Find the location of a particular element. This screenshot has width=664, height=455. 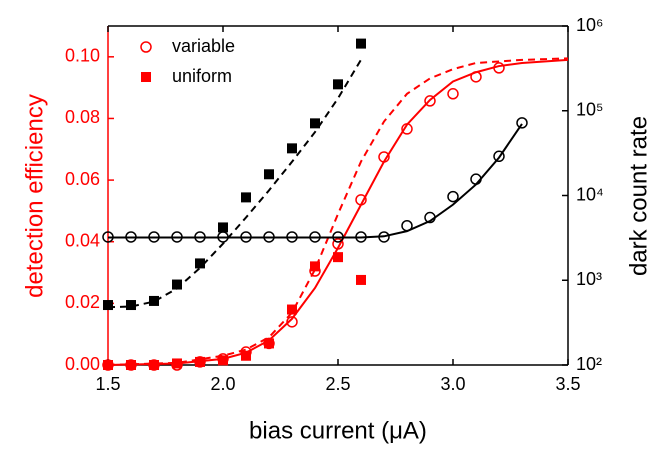

legend-label: variable is located at coordinates (203, 46).